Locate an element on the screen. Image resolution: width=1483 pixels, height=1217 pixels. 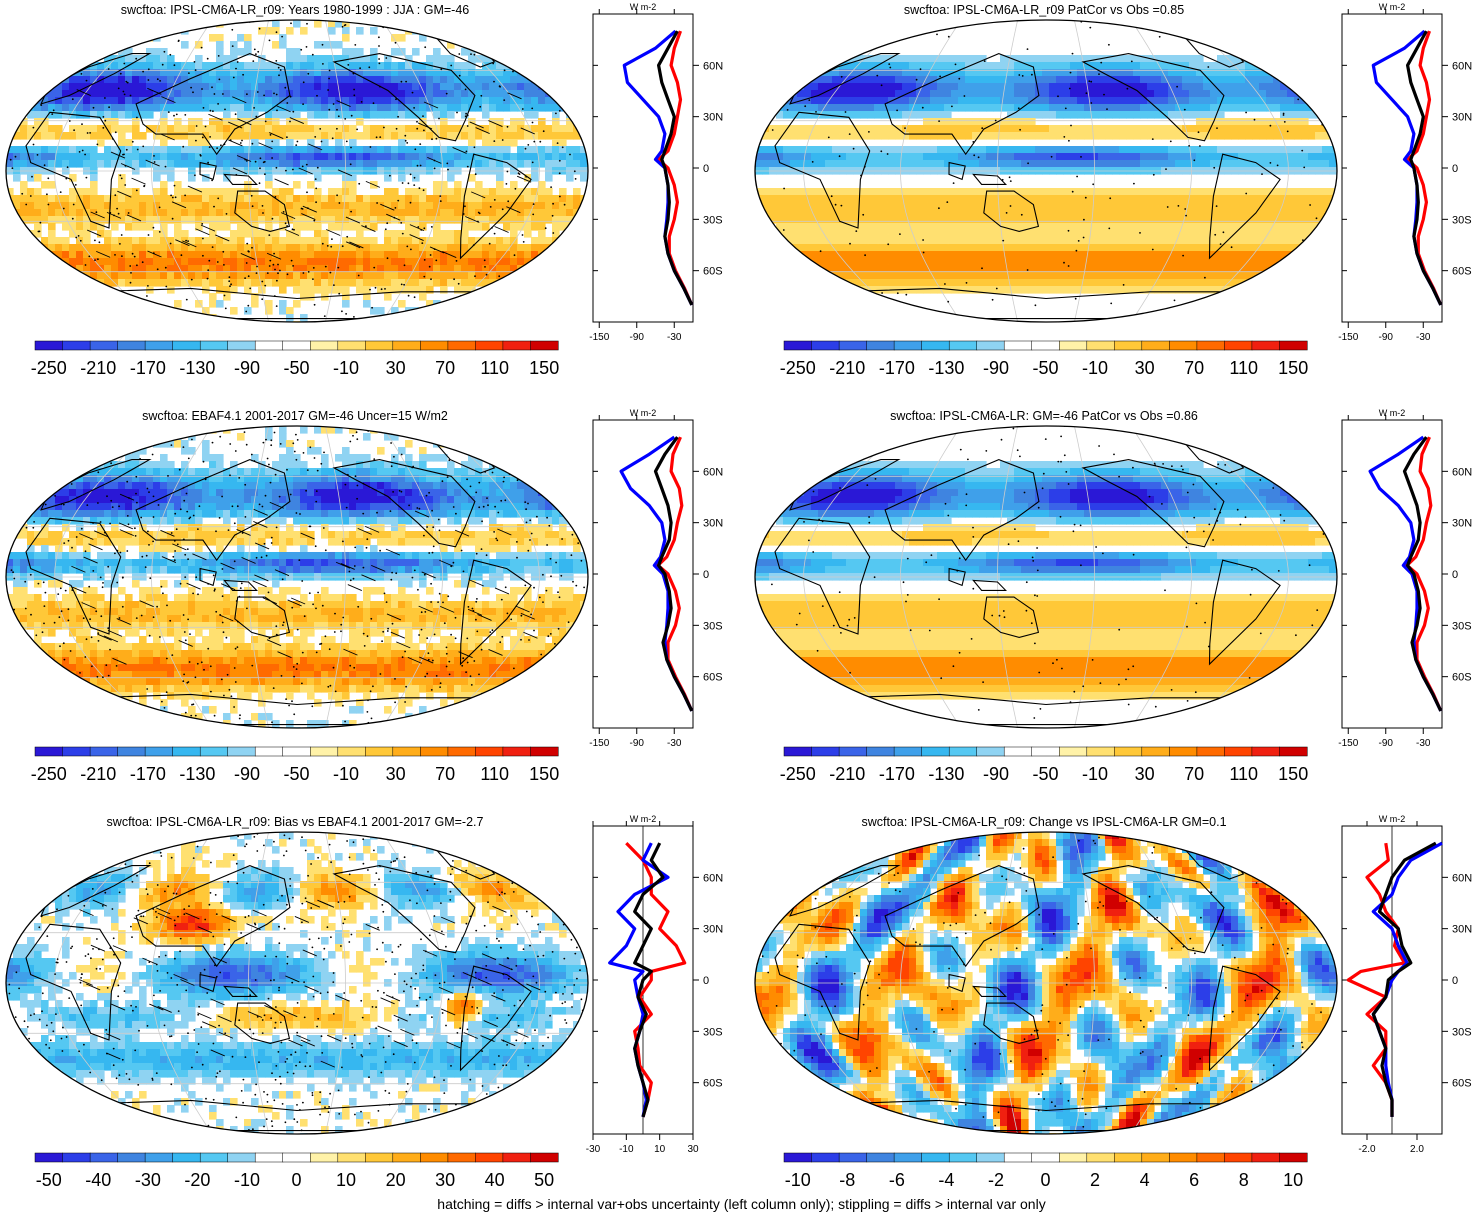
colorbar-tick-label: -20 is located at coordinates (197, 1180).